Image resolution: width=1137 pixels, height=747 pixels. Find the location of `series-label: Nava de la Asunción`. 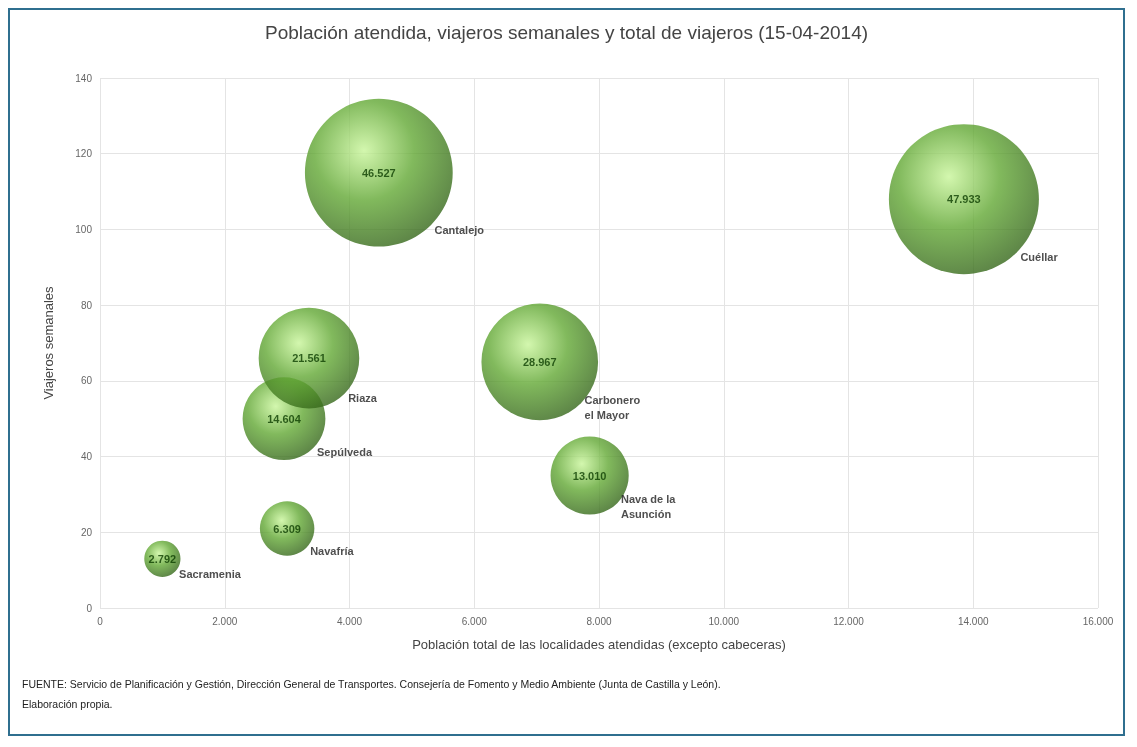

series-label: Nava de la Asunción is located at coordinates (649, 507).